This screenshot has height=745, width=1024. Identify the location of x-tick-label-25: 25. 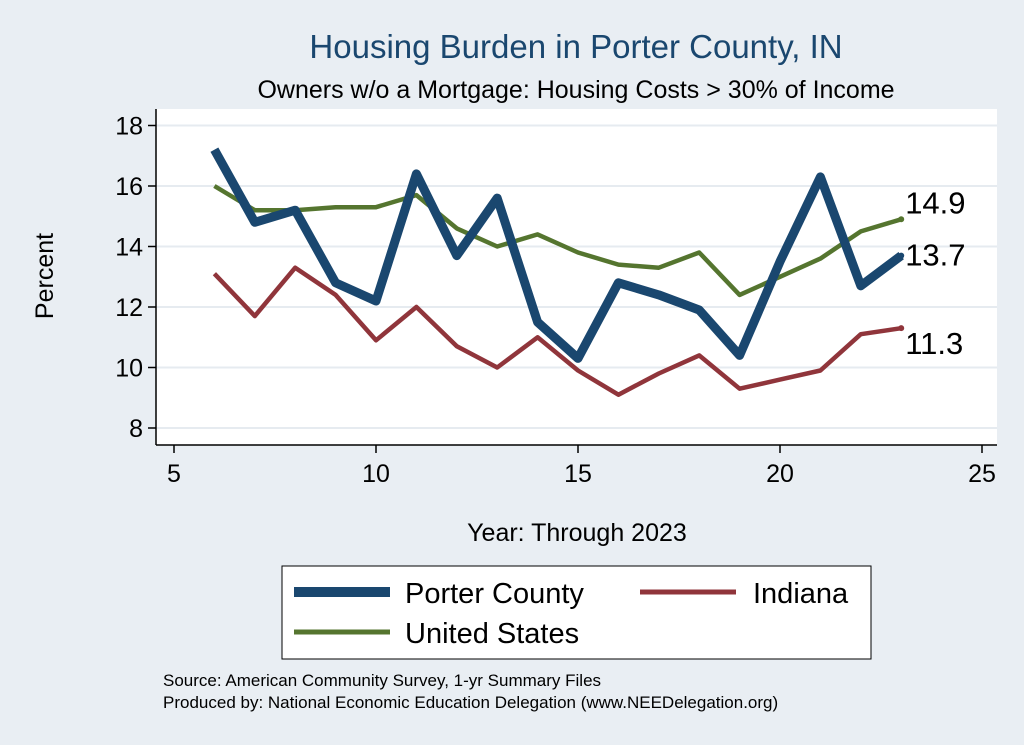
(982, 474).